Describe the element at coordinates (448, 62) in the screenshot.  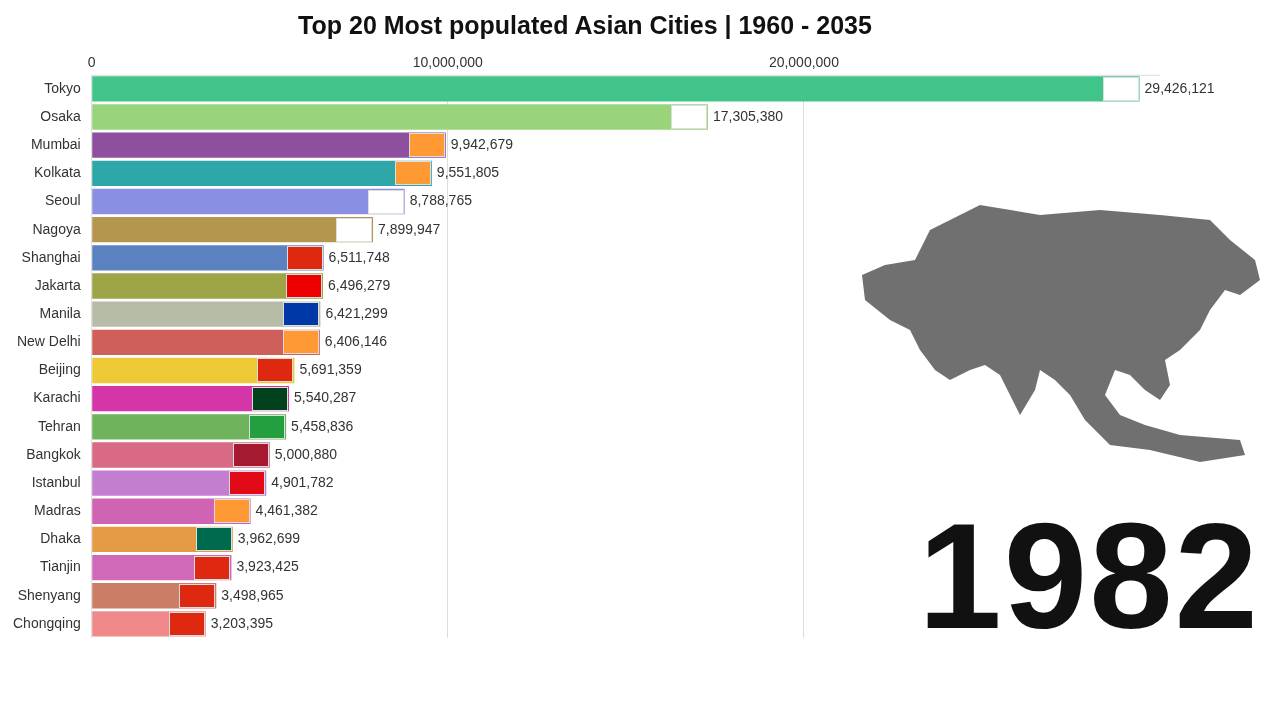
I see `x-tick-label: 10,000,000` at that location.